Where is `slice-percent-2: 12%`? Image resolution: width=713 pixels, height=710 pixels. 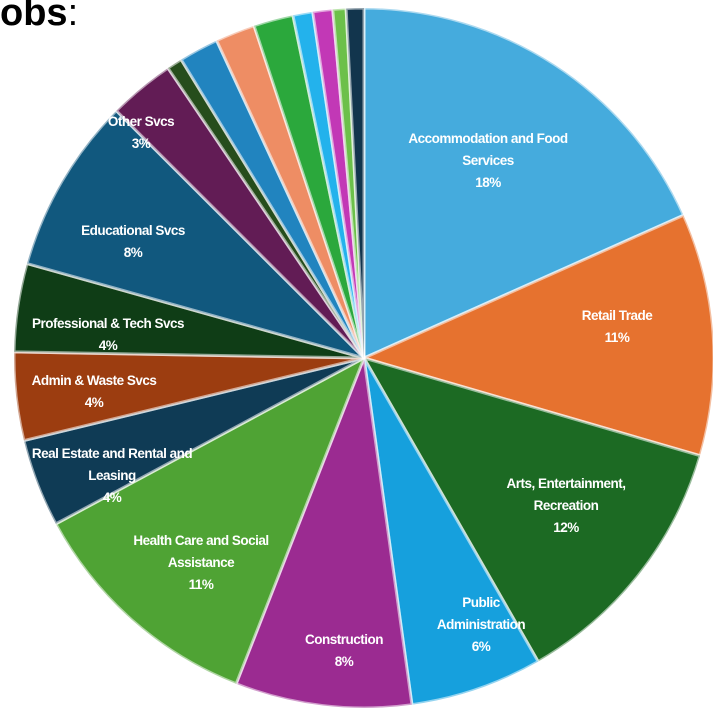 slice-percent-2: 12% is located at coordinates (566, 527).